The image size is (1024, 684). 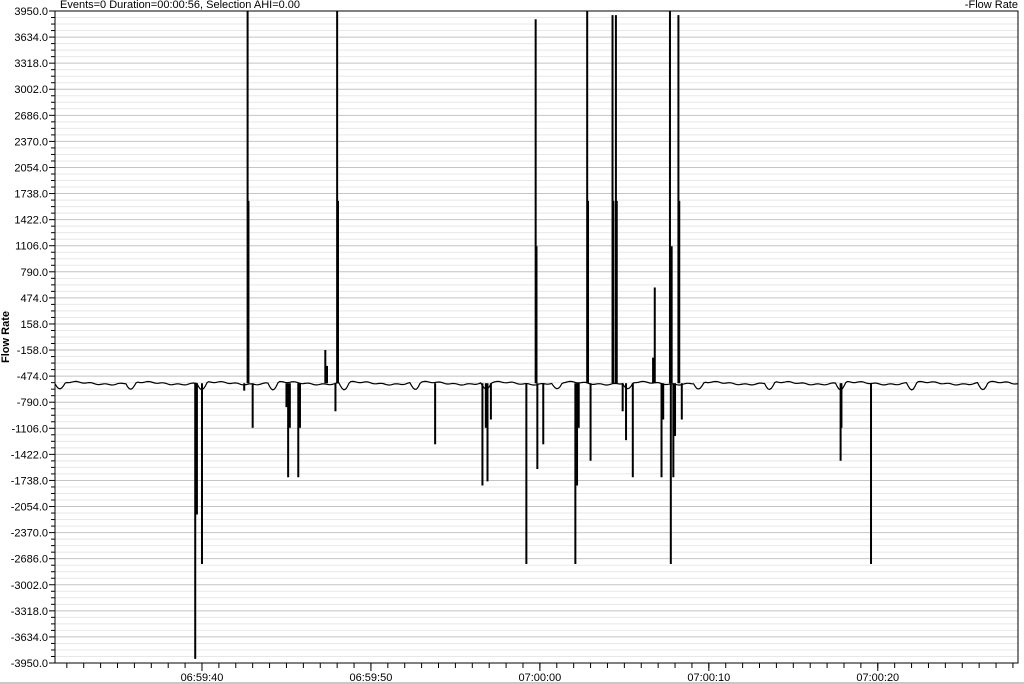 I want to click on y-tick-label: -3002.0, so click(x=29, y=586).